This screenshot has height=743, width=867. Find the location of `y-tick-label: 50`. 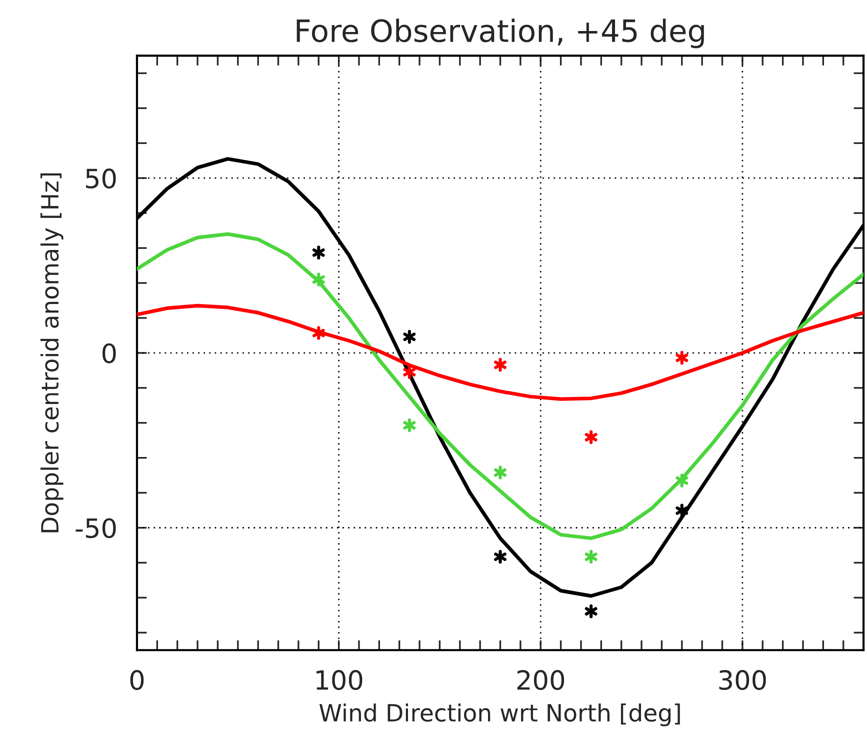

y-tick-label: 50 is located at coordinates (101, 178).